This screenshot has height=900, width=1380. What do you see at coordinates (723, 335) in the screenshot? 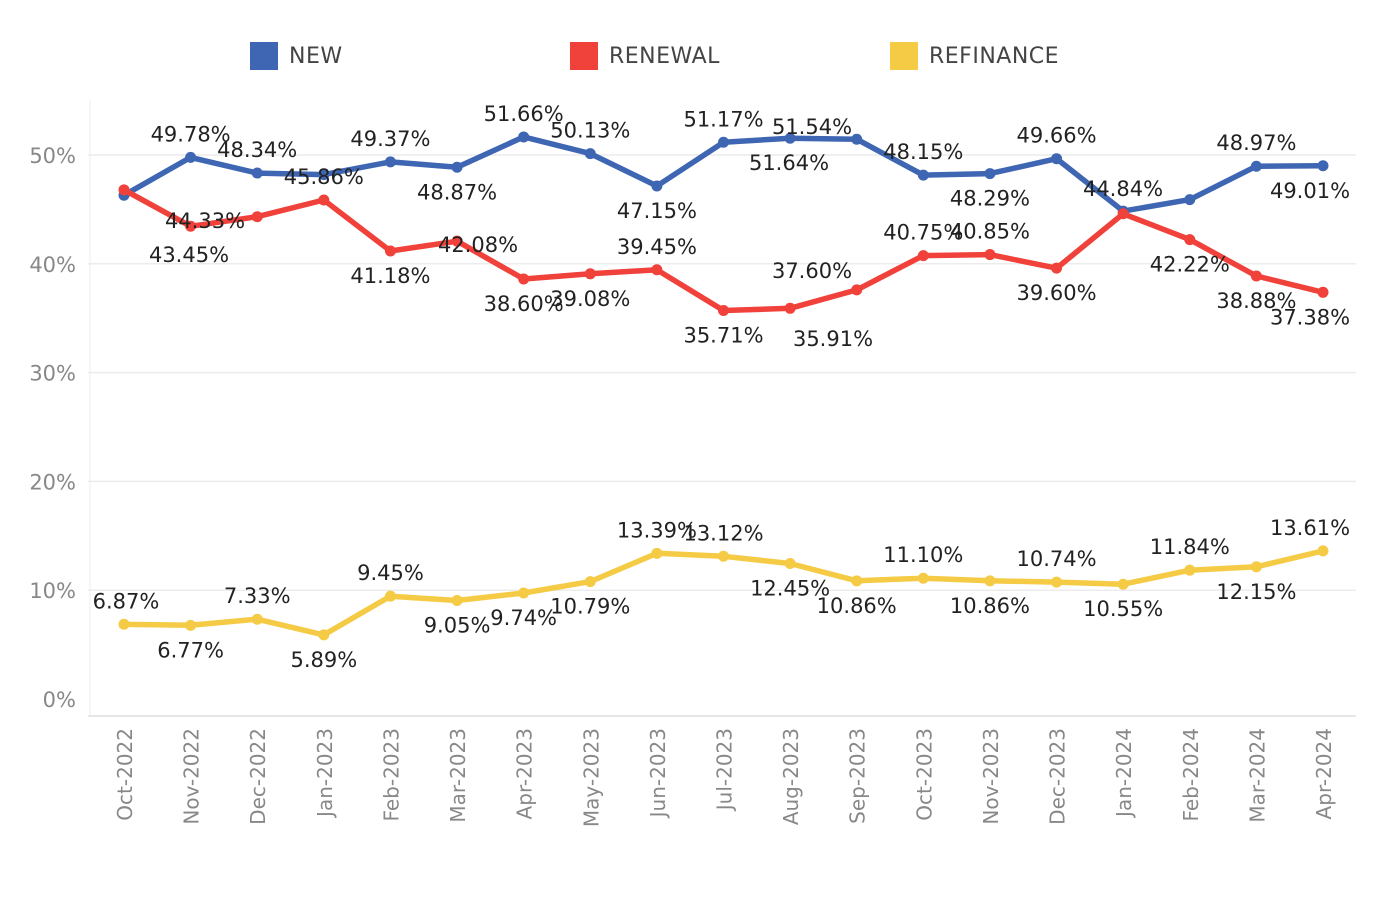
I see `data-label-renewal: 35.71%` at bounding box center [723, 335].